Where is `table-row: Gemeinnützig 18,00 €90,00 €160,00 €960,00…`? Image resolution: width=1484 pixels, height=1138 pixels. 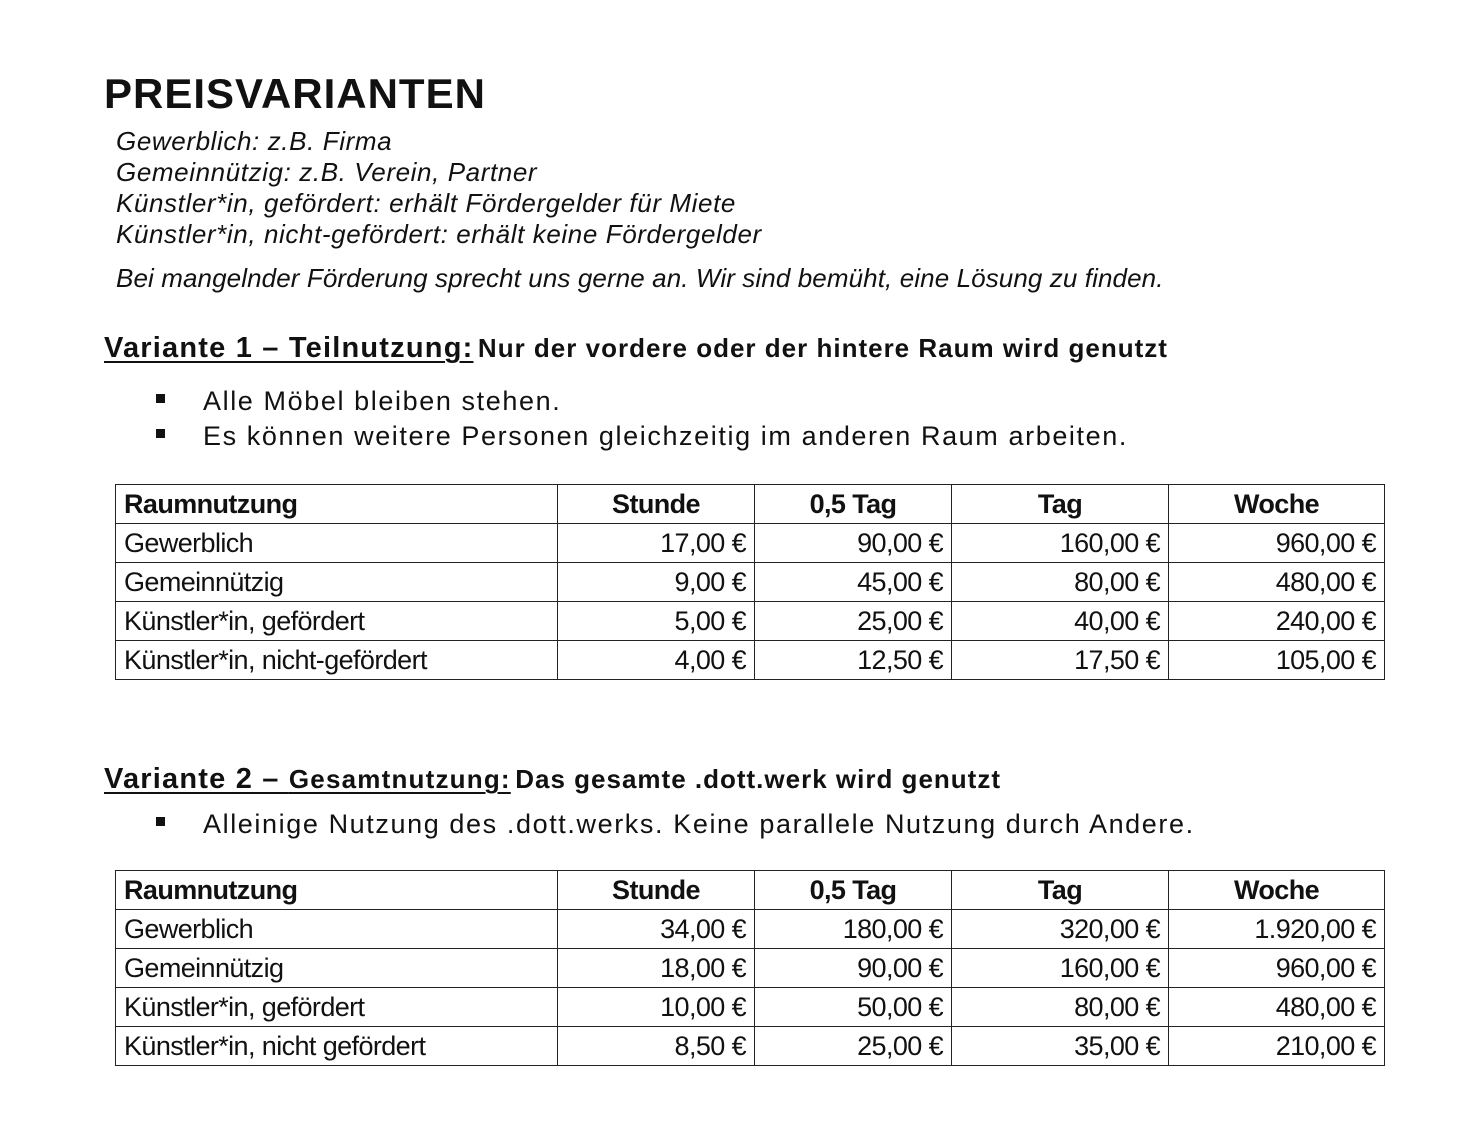 table-row: Gemeinnützig 18,00 €90,00 €160,00 €960,00… is located at coordinates (750, 968).